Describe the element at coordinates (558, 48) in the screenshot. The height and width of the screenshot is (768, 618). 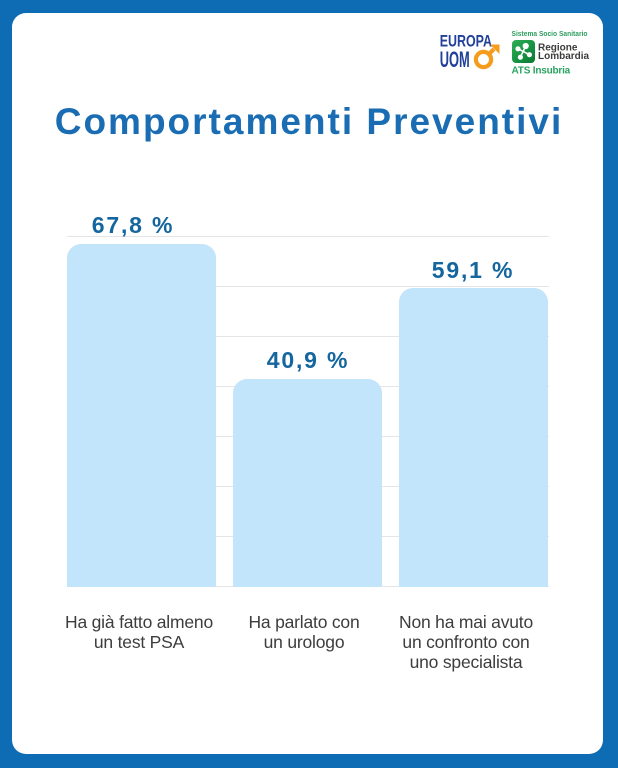
I see `svg-text: Regione` at that location.